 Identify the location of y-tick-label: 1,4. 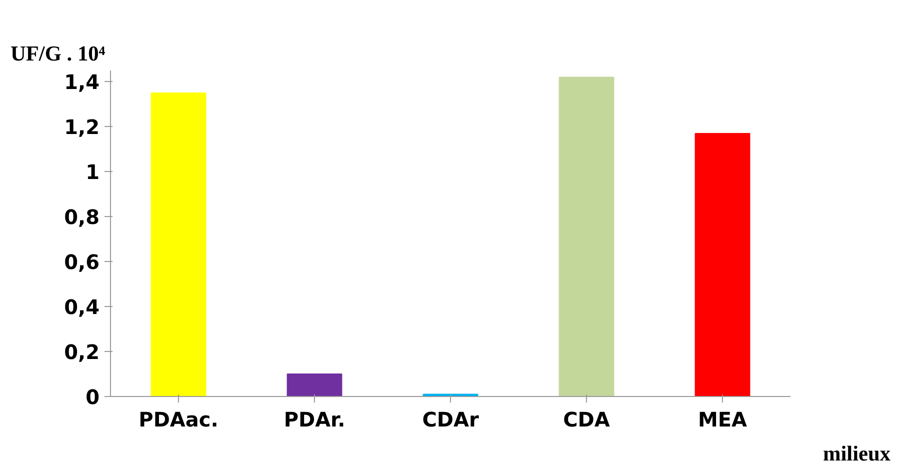
(82, 82).